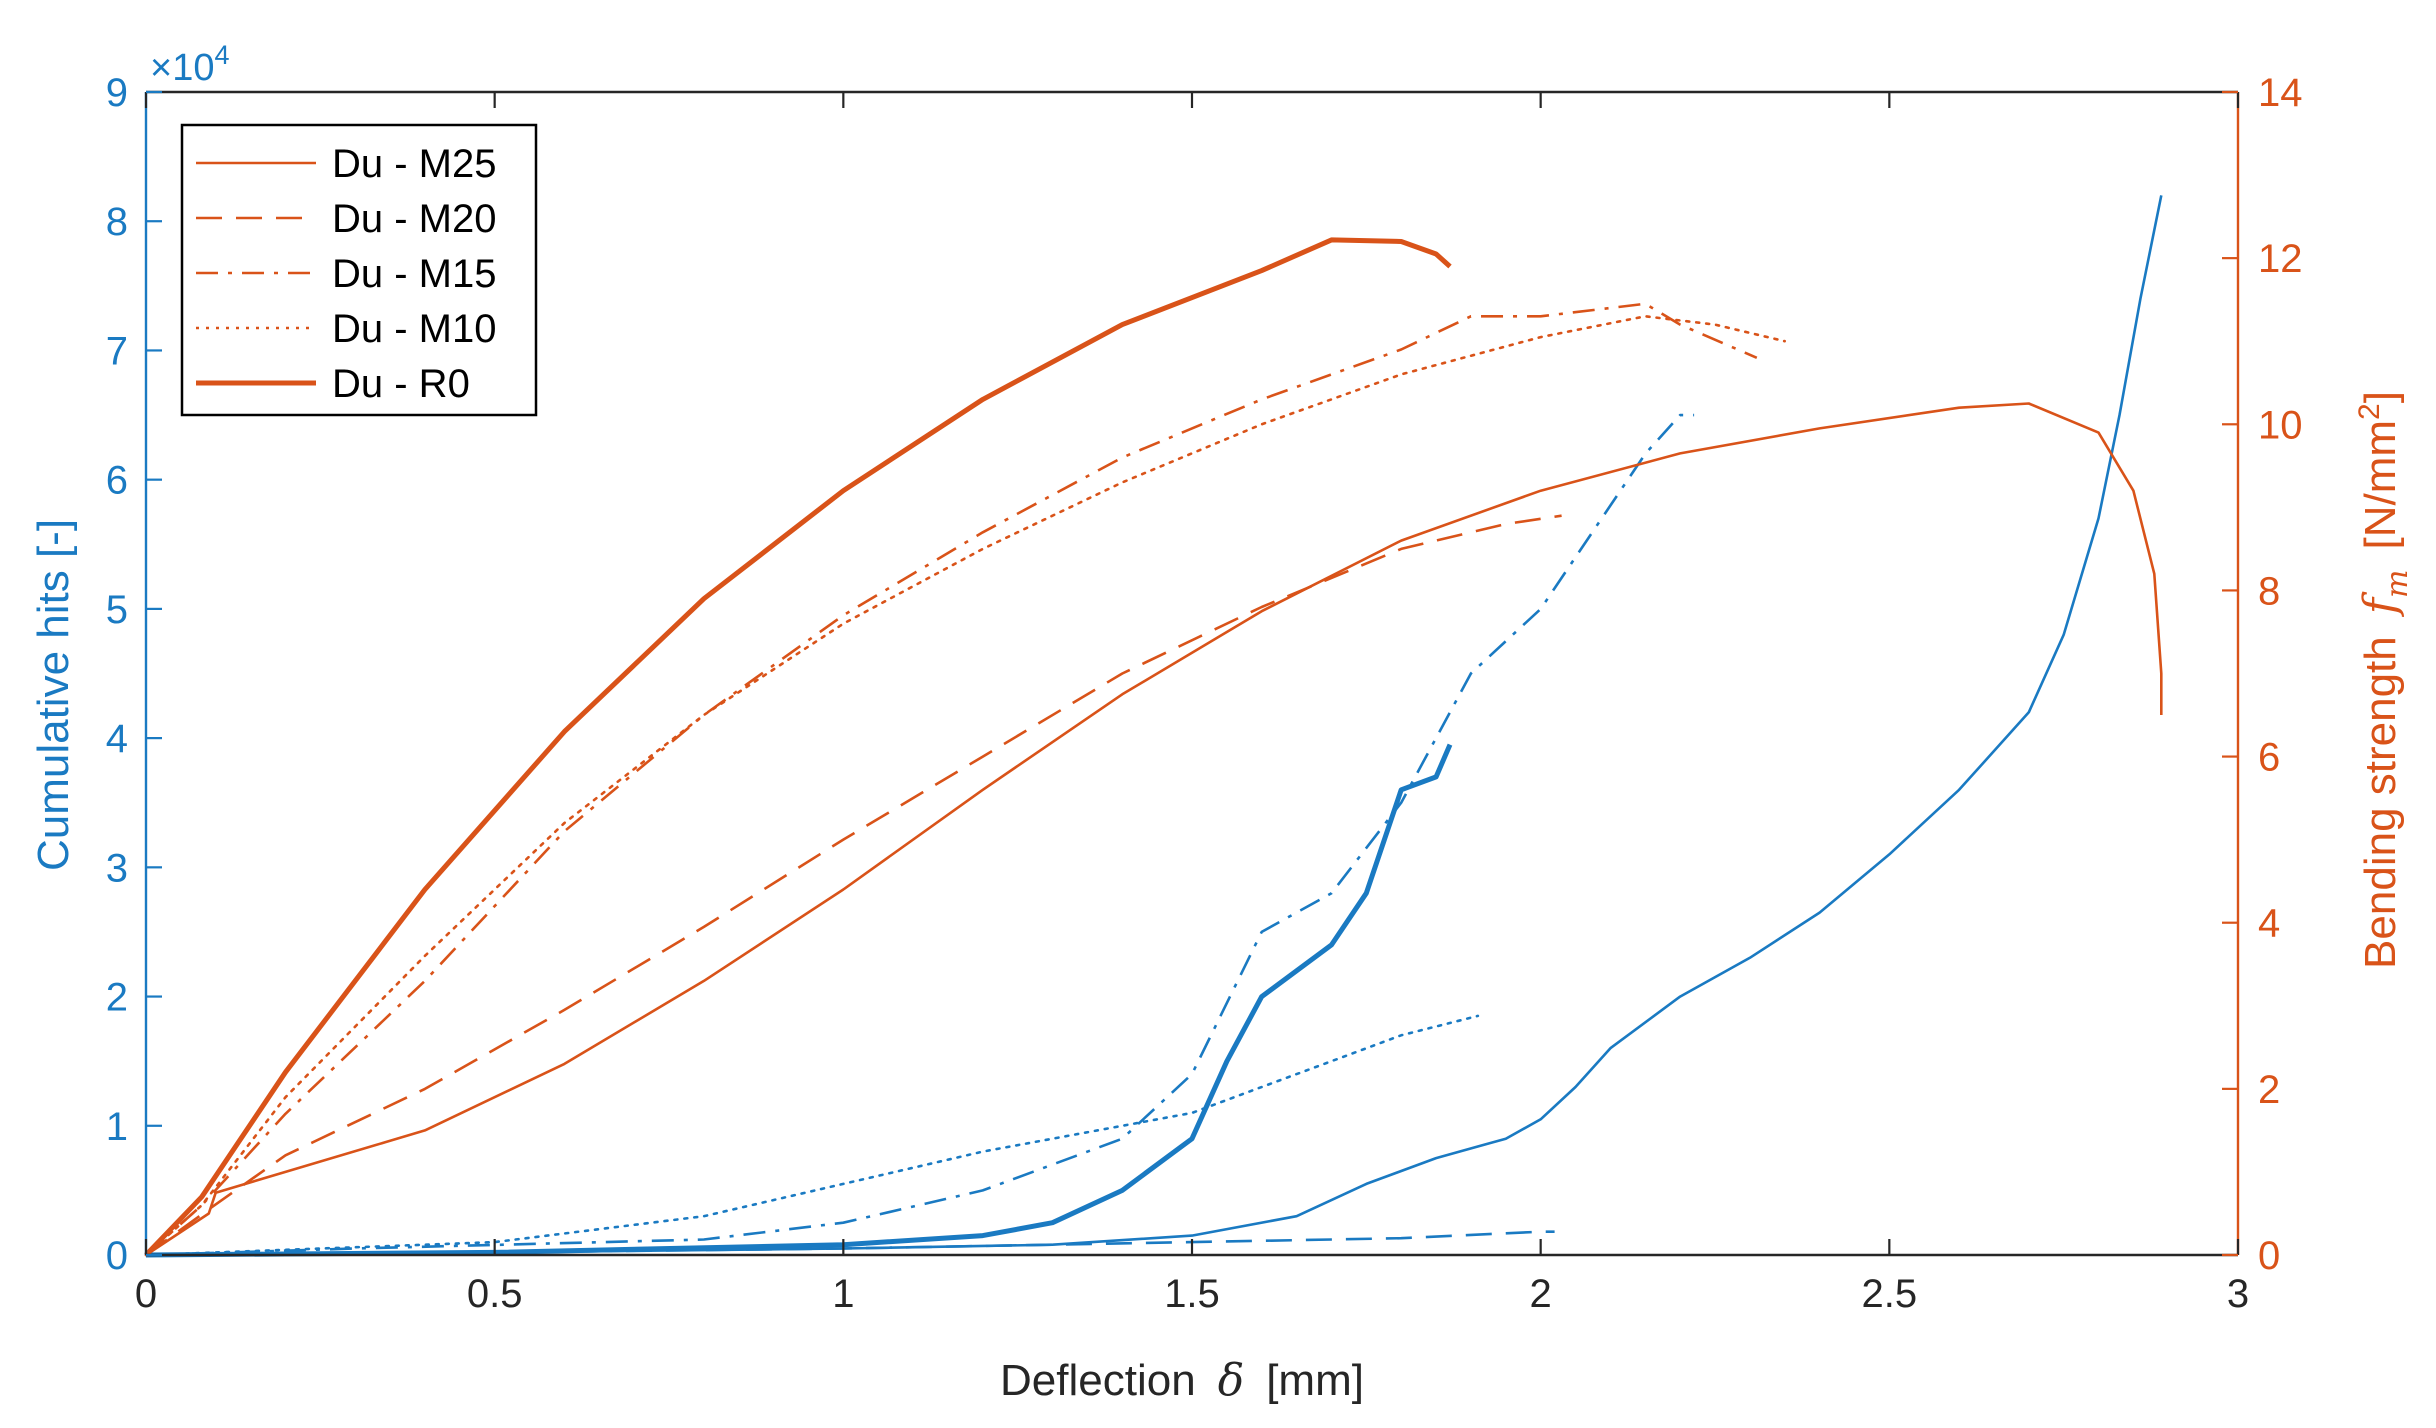 This screenshot has width=2436, height=1428. What do you see at coordinates (1231, 1380) in the screenshot?
I see `x-axis-symbol: δ` at bounding box center [1231, 1380].